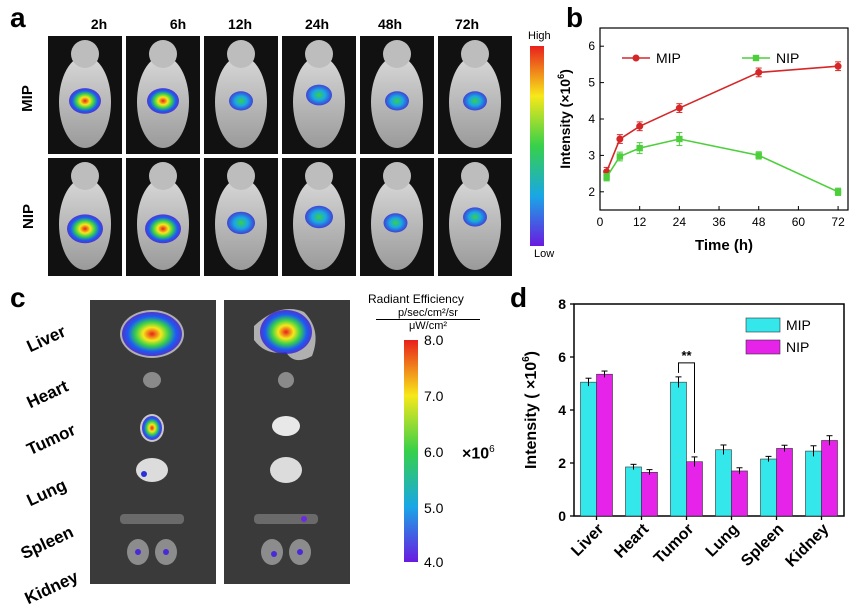 Image resolution: width=866 pixels, height=609 pixels. Describe the element at coordinates (686, 407) in the screenshot. I see `significance-bracket` at that location.